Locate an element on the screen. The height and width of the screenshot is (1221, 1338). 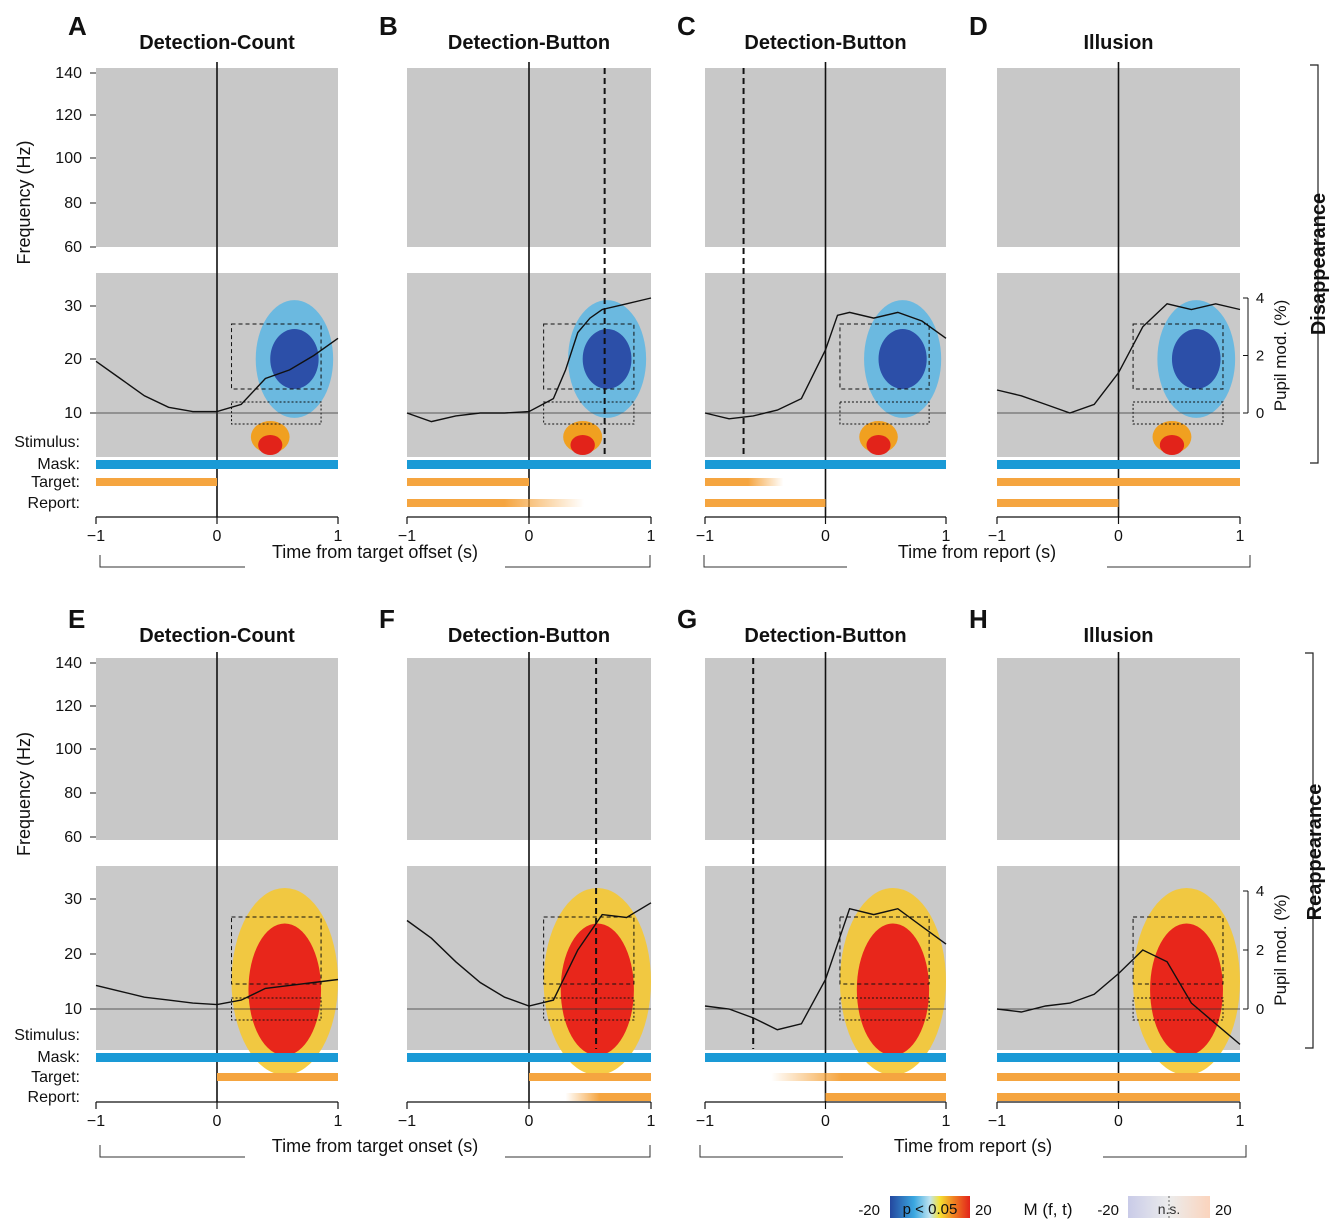
stimulus-response-core is located at coordinates (582, 445).